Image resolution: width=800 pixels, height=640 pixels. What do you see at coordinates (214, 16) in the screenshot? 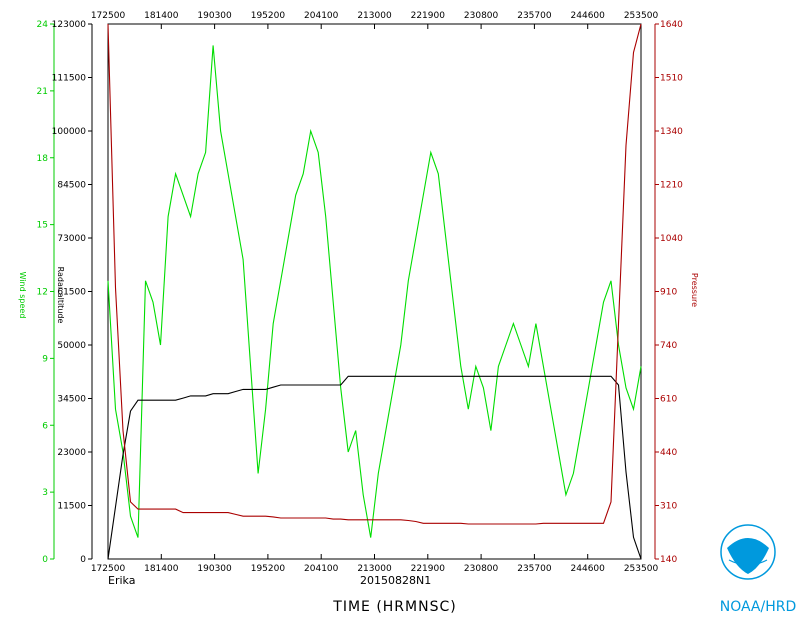
I see `top-x-tick-label: 190300` at bounding box center [214, 16].